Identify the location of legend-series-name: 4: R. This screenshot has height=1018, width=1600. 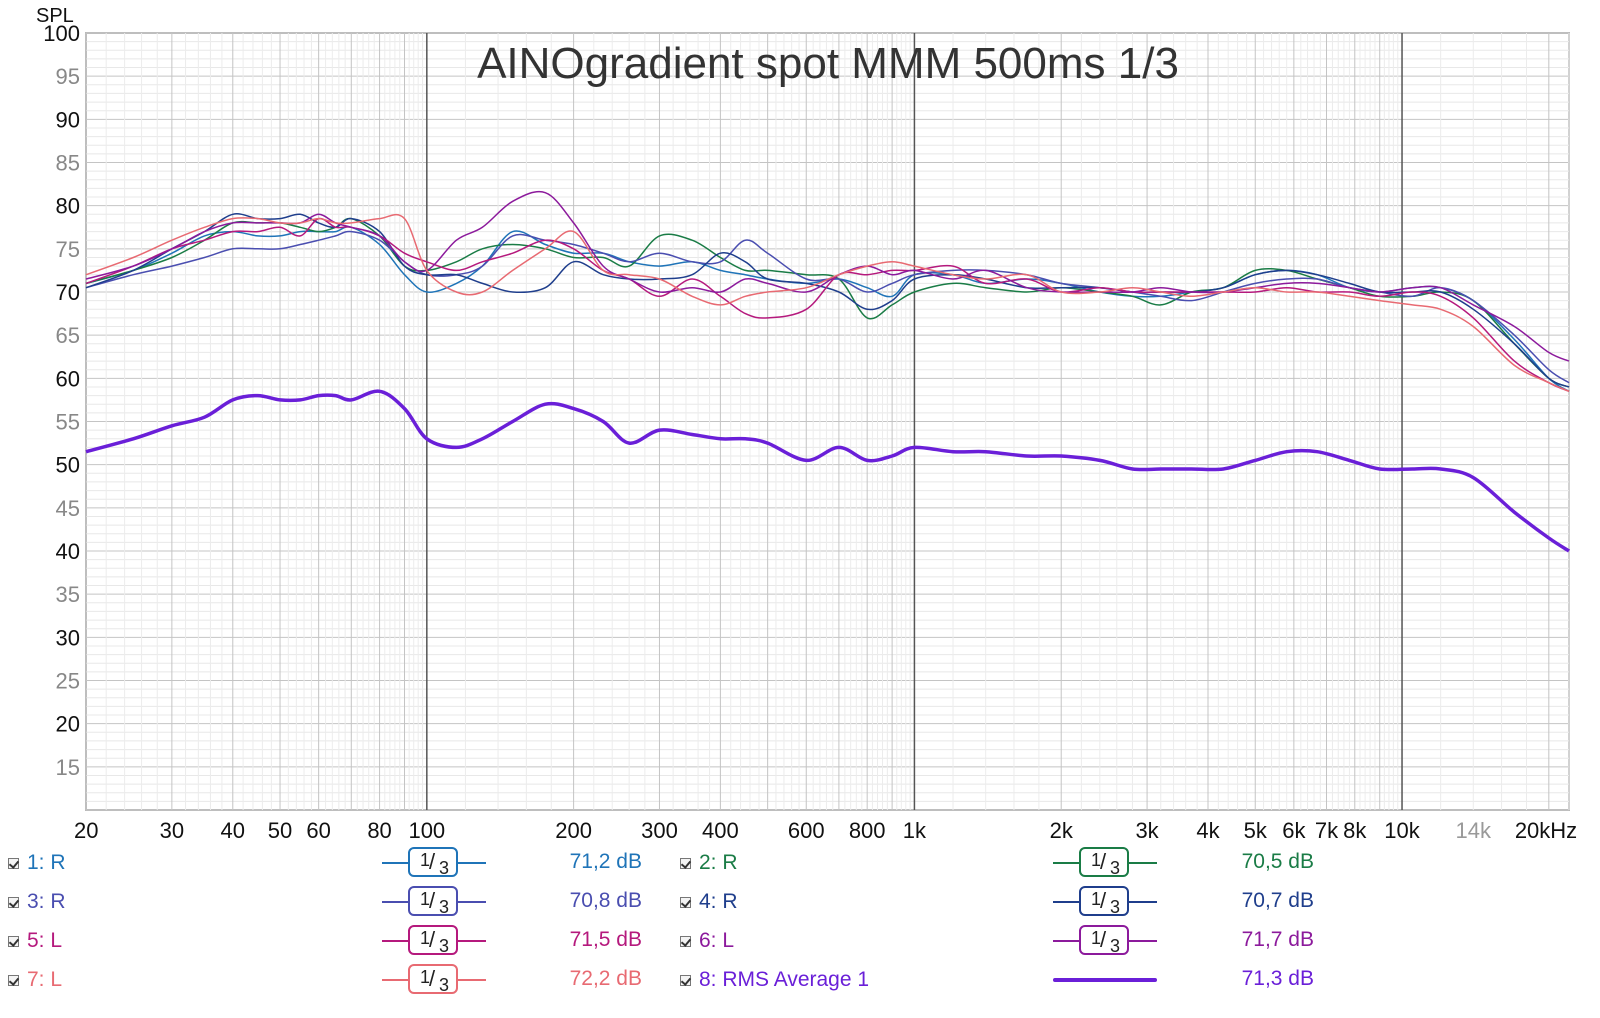
(718, 901).